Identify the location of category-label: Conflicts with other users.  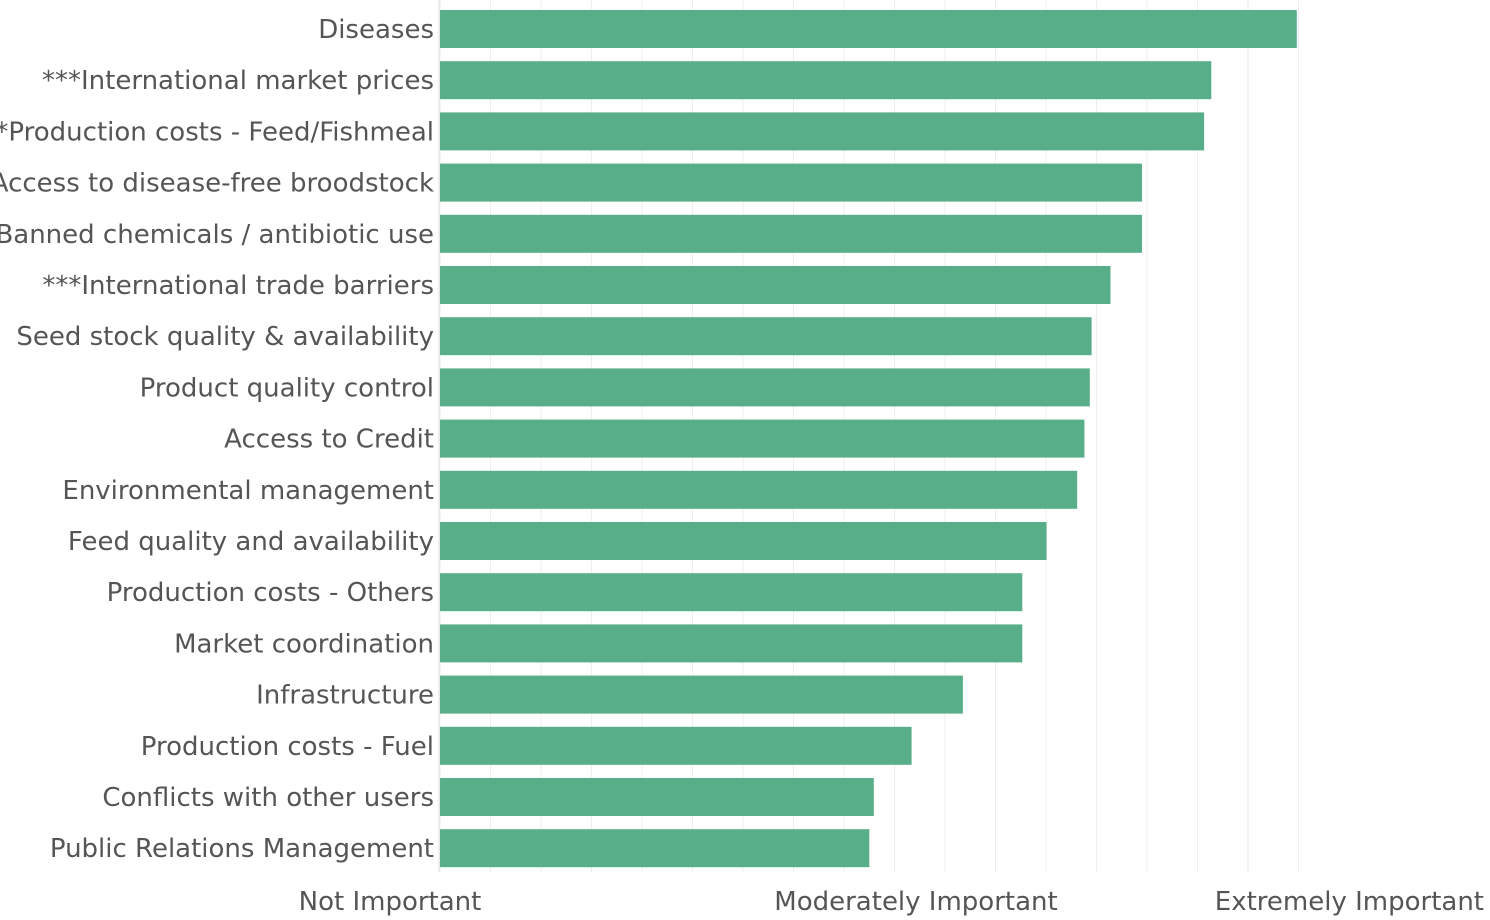
(268, 798).